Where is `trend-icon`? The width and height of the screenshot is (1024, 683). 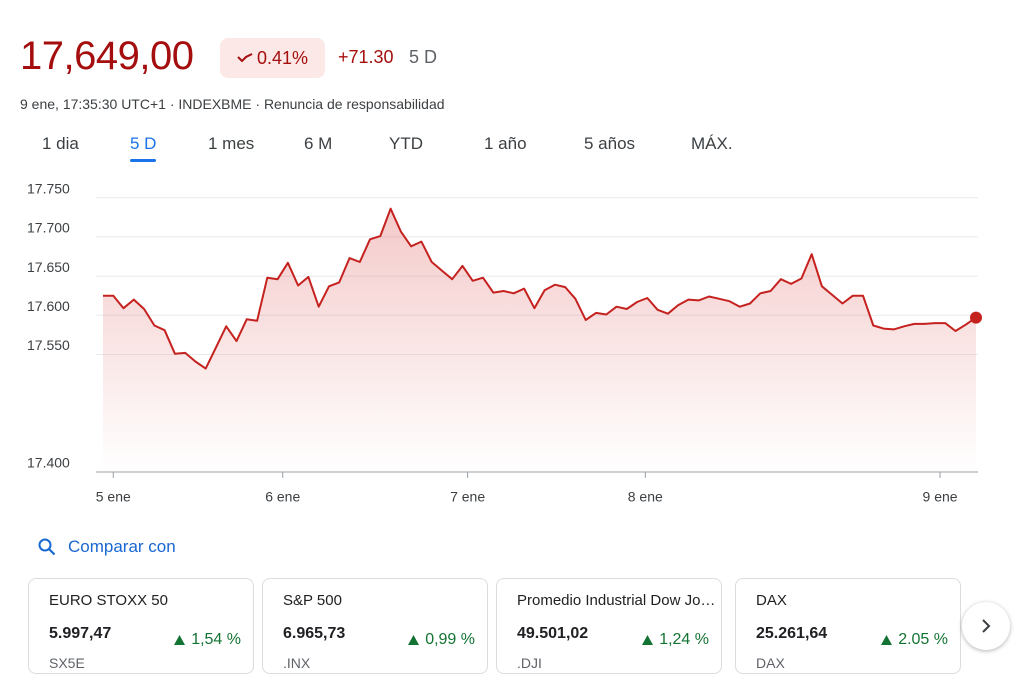 trend-icon is located at coordinates (245, 58).